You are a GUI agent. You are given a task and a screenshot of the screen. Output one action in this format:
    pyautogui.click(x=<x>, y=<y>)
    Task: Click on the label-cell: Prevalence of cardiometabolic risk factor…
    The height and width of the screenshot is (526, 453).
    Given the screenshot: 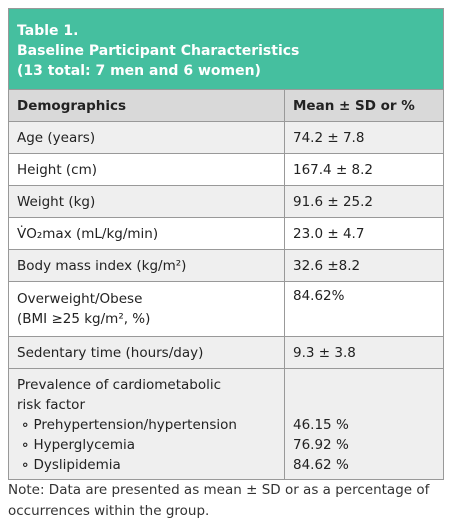 What is the action you would take?
    pyautogui.click(x=146, y=424)
    